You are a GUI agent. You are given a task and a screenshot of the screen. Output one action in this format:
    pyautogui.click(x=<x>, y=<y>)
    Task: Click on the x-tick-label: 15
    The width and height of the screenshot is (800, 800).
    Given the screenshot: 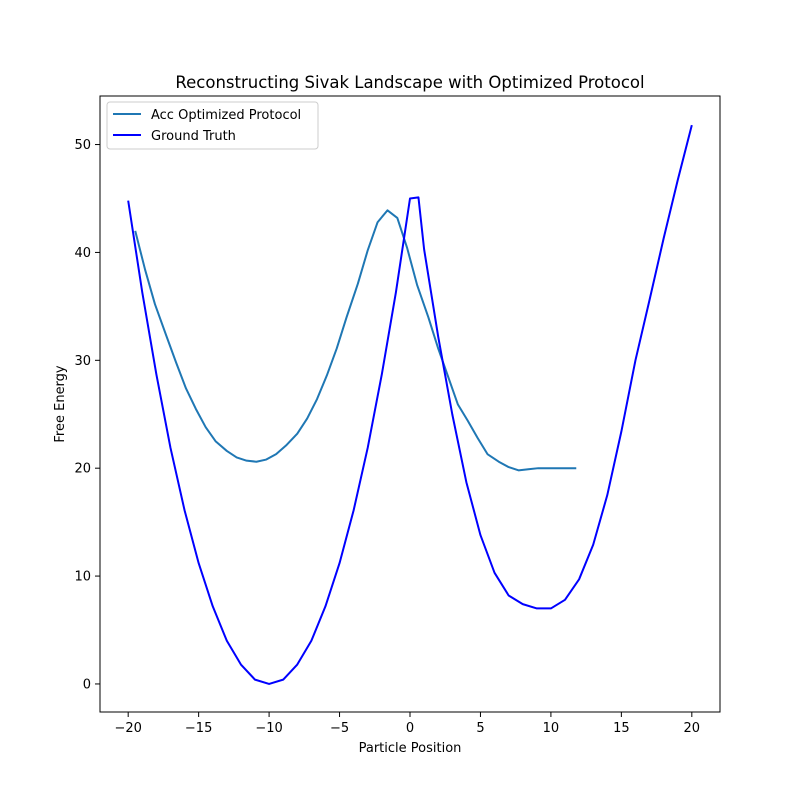 What is the action you would take?
    pyautogui.click(x=621, y=728)
    